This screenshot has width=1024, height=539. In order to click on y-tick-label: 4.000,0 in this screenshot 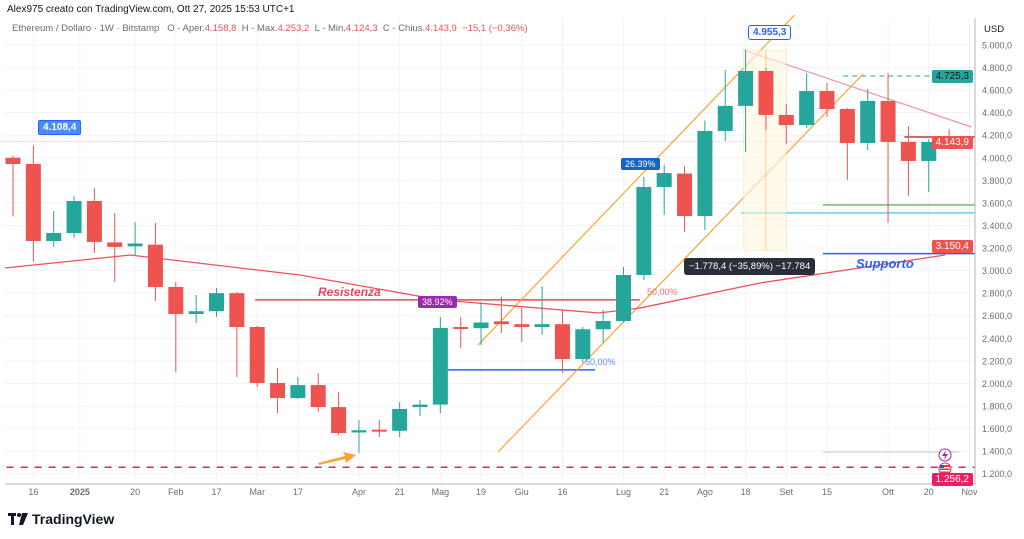, I will do `click(997, 158)`.